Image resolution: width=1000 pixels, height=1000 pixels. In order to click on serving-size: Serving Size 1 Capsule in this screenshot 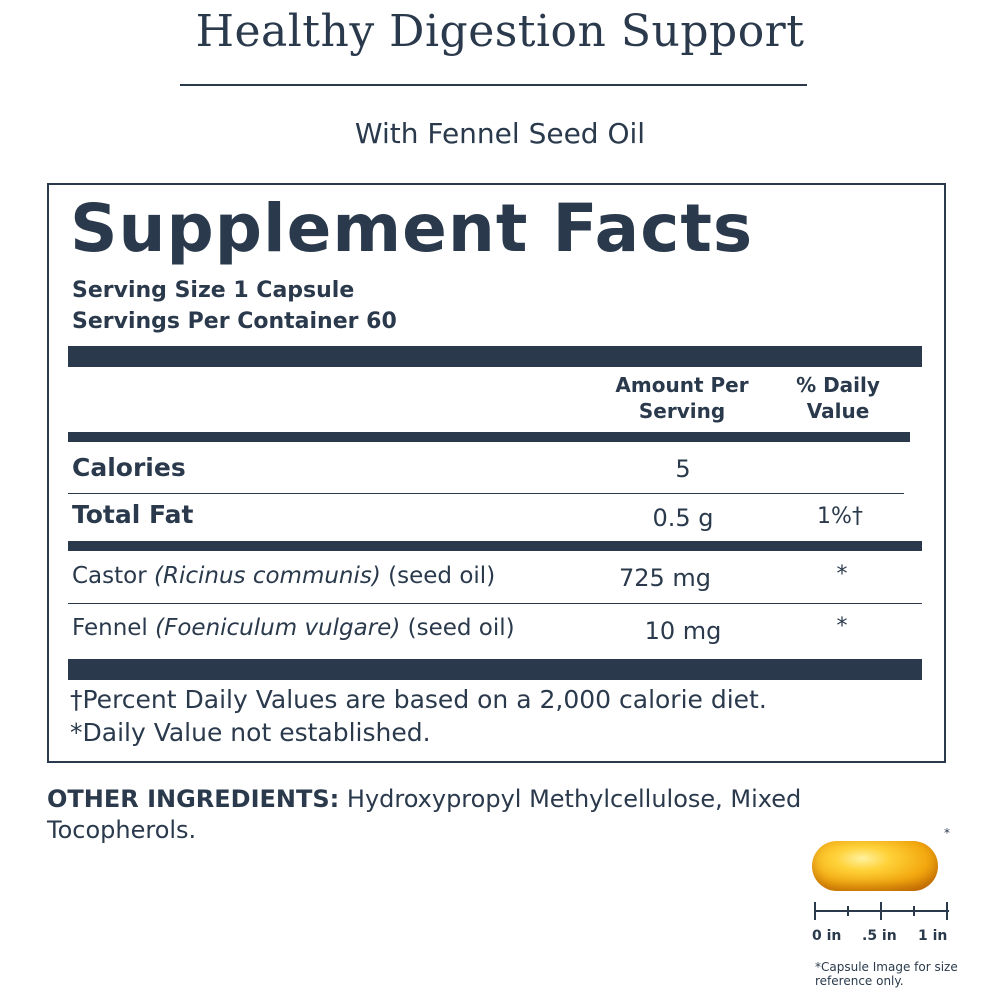, I will do `click(213, 290)`.